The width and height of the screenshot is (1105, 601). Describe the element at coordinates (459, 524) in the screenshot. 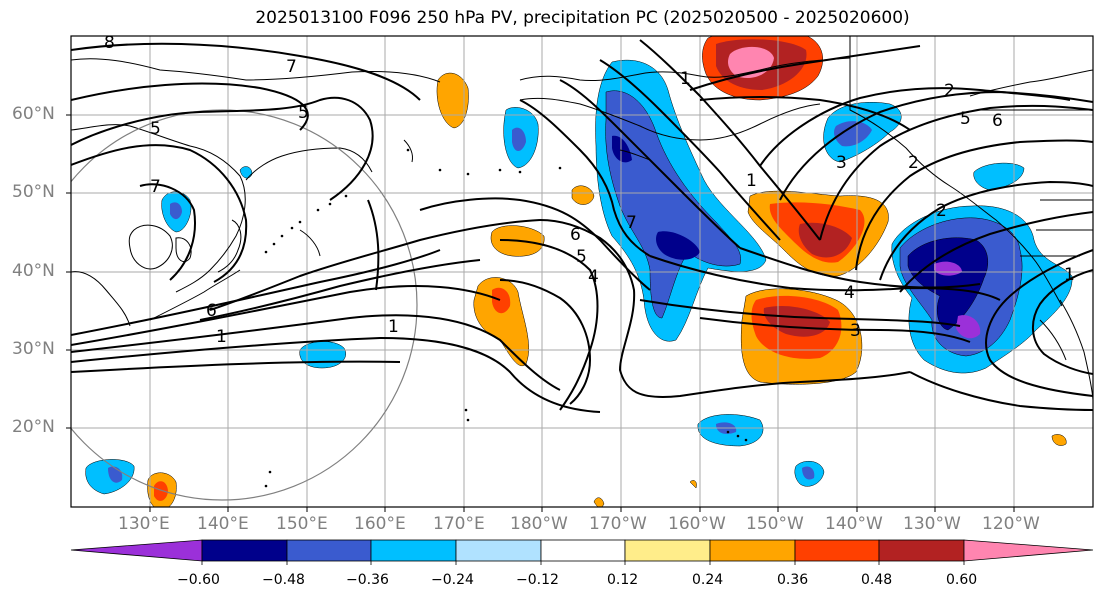

I see `lon-label: 170°E` at that location.